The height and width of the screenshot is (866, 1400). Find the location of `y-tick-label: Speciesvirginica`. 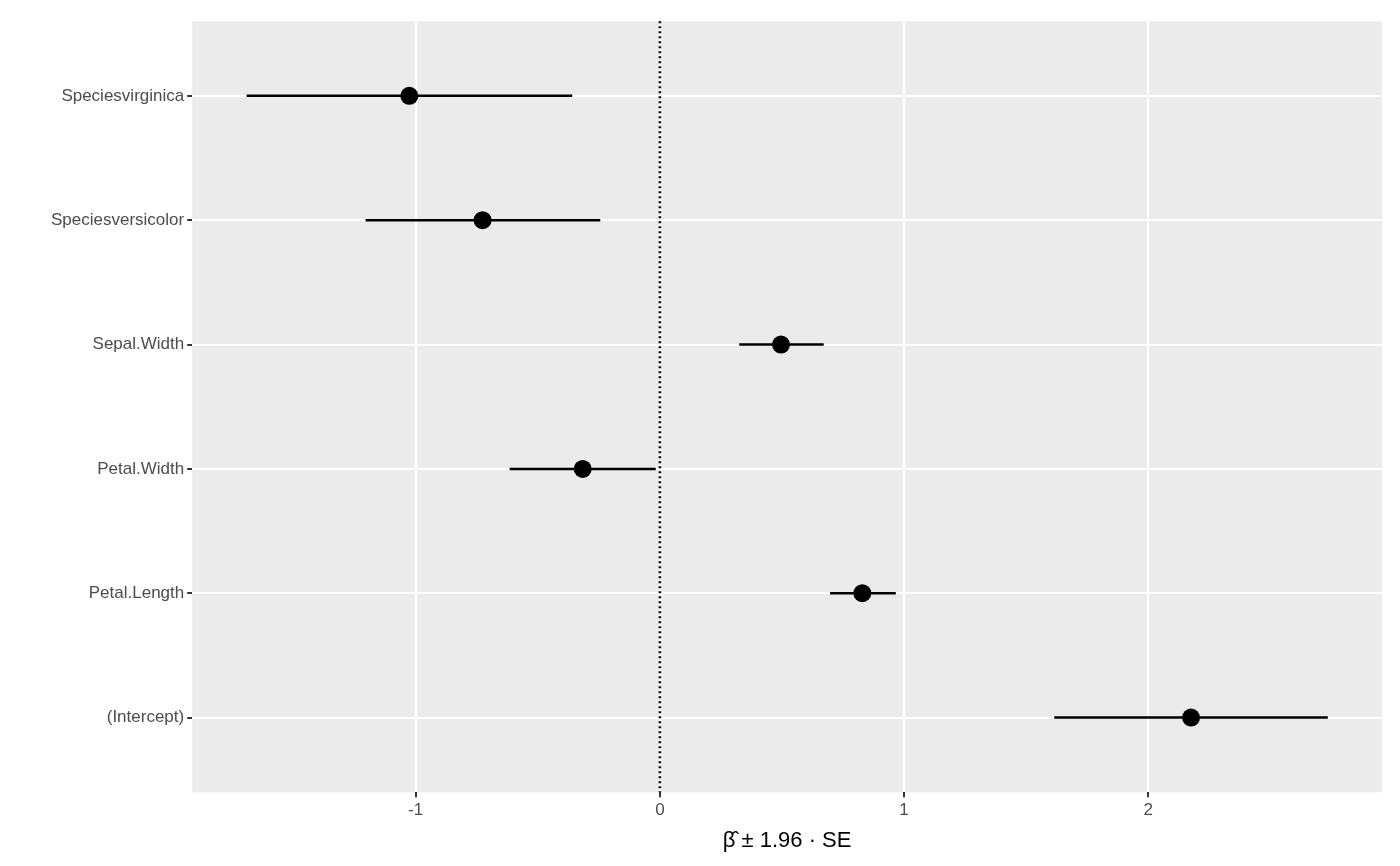

y-tick-label: Speciesvirginica is located at coordinates (123, 95).